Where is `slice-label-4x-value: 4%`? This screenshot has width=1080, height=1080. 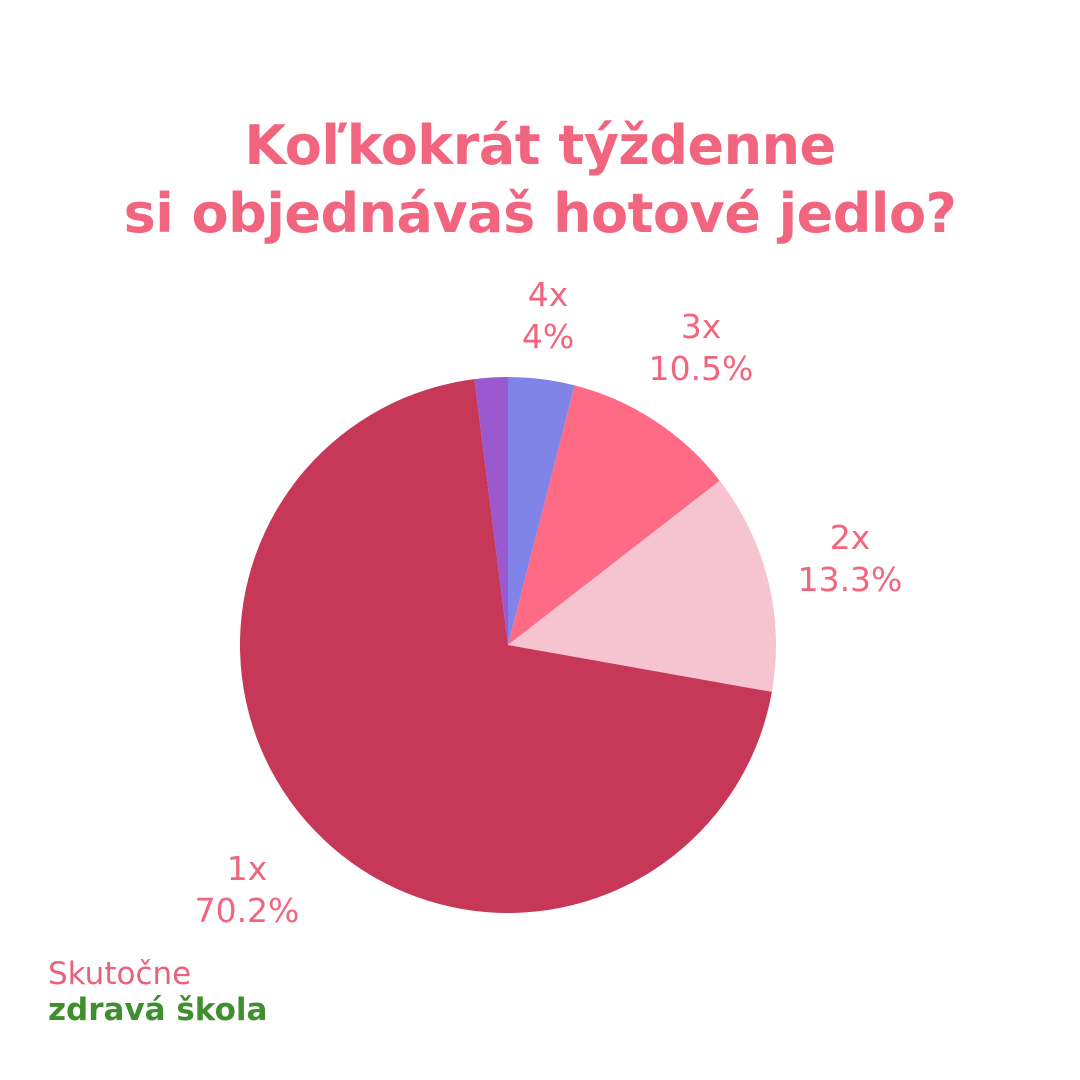 slice-label-4x-value: 4% is located at coordinates (548, 336).